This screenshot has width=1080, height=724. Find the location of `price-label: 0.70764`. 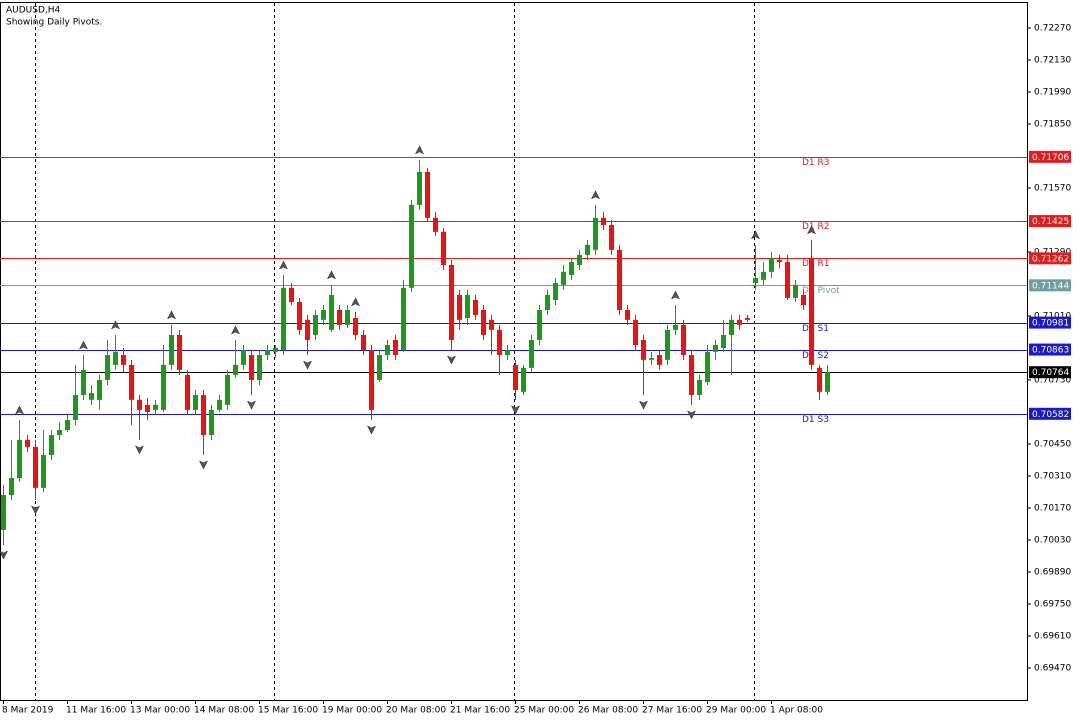

price-label: 0.70764 is located at coordinates (1050, 373).